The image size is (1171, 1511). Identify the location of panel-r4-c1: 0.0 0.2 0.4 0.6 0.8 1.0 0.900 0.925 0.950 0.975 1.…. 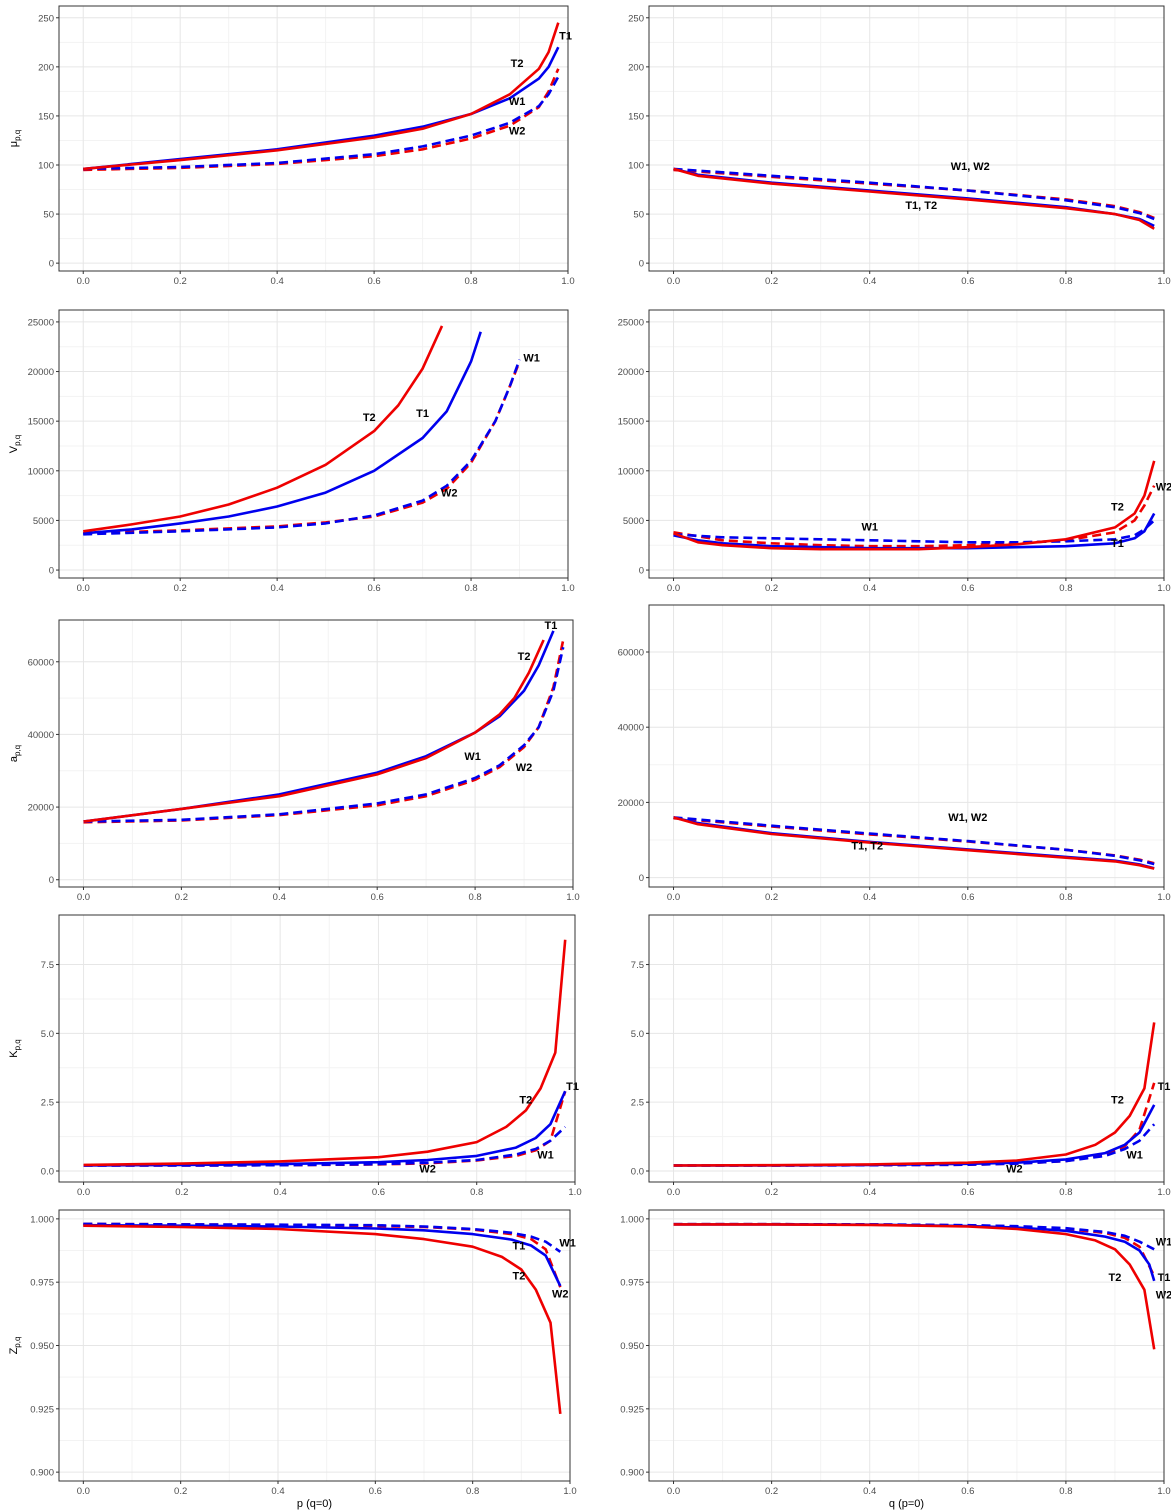
(895, 1359).